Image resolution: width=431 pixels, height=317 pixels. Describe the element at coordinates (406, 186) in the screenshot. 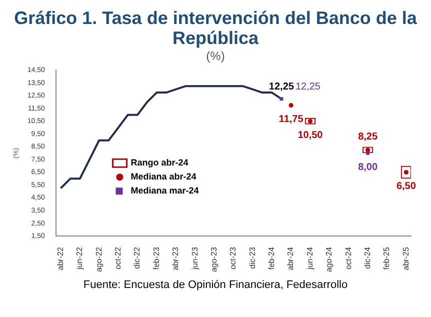

I see `data-label: 6,50` at that location.